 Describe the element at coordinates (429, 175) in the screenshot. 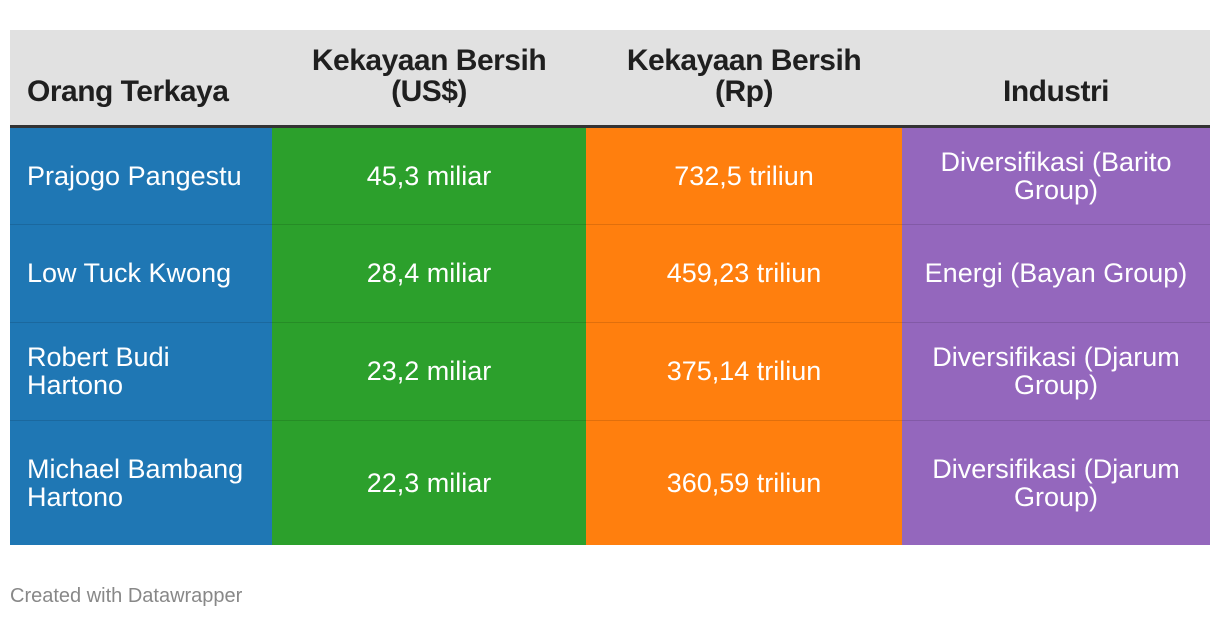

I see `cell-usd: 45,3 miliar` at that location.